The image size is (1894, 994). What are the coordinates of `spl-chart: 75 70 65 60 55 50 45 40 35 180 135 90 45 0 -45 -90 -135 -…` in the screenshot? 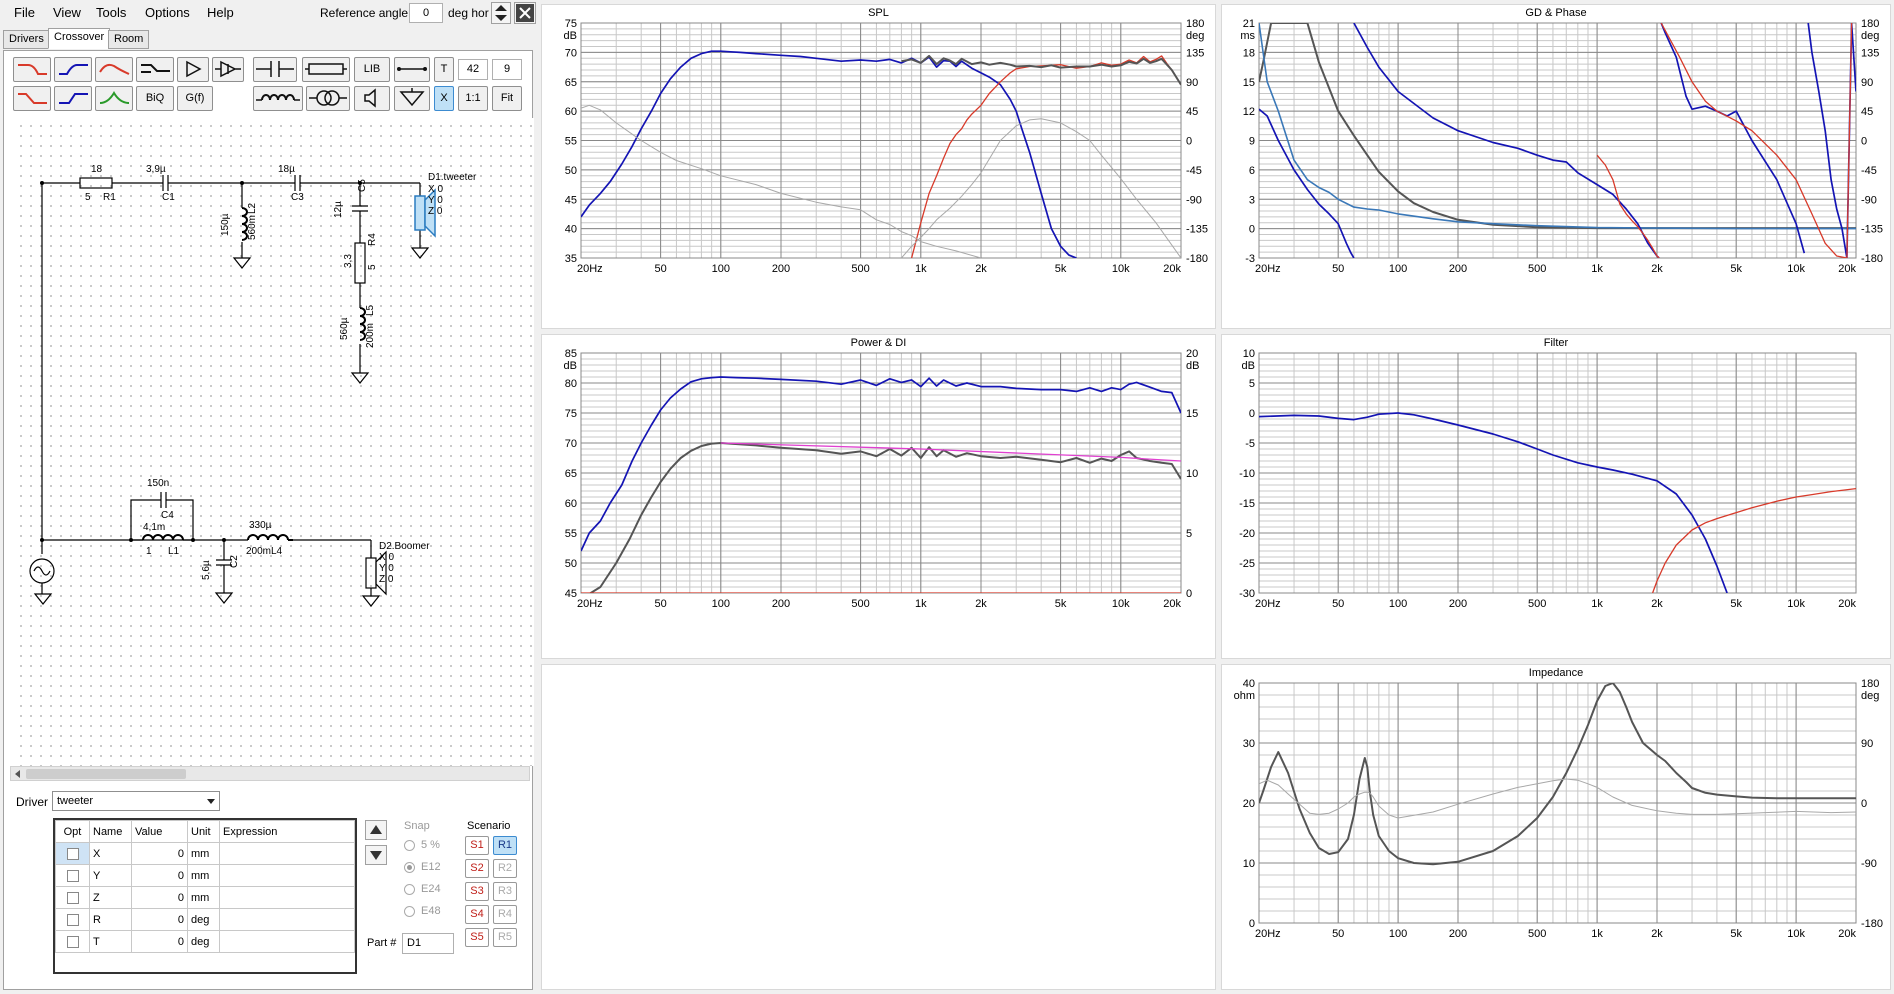 It's located at (879, 167).